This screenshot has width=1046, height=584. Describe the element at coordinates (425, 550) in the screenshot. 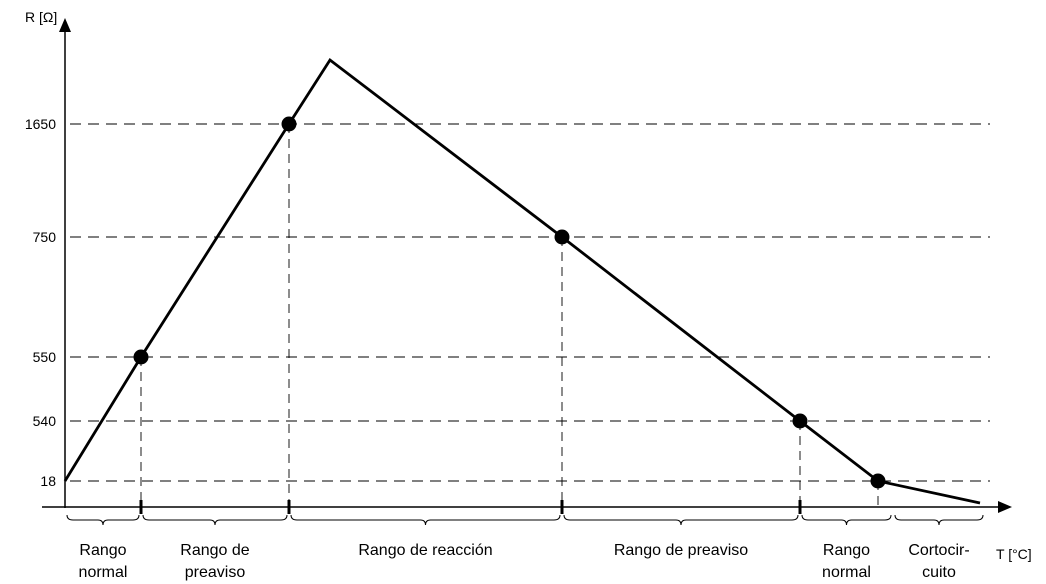

I see `range-label: Rango de reacción` at that location.